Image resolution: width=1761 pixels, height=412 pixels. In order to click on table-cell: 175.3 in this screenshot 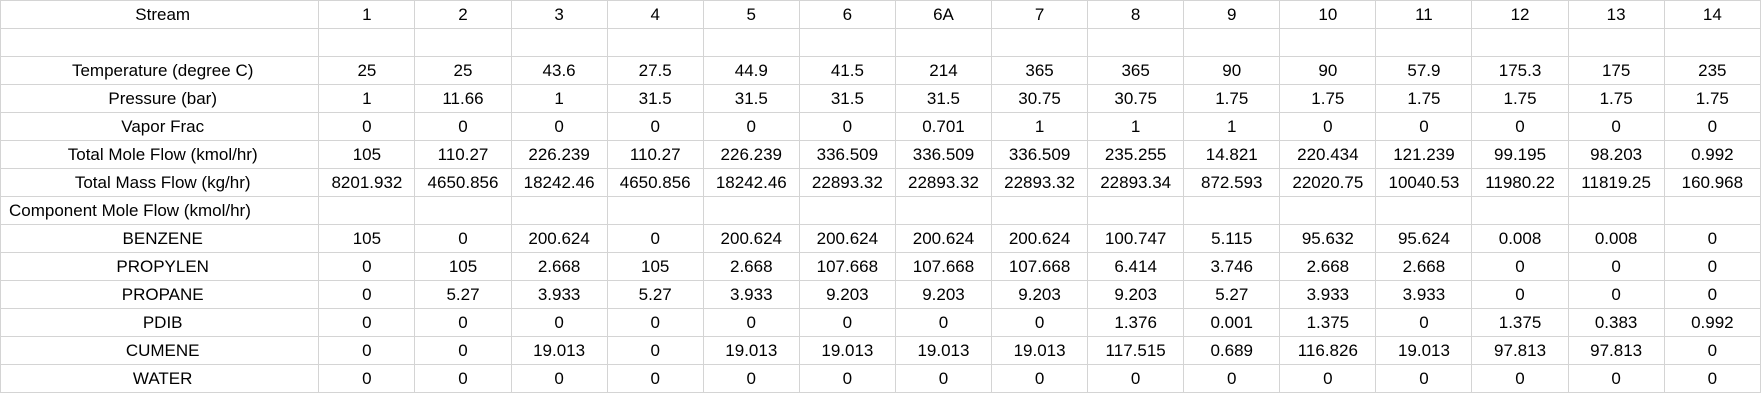, I will do `click(1520, 70)`.